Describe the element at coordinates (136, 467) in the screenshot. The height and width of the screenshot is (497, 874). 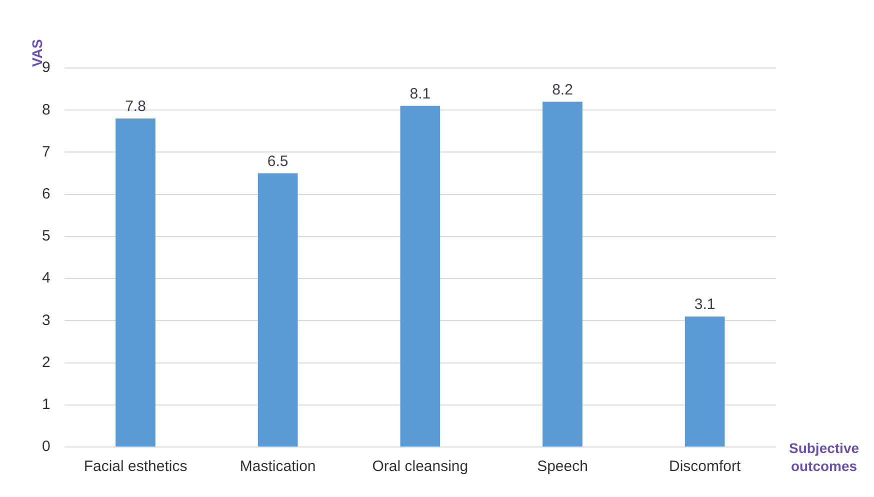
I see `x-tick-label: Facial esthetics` at that location.